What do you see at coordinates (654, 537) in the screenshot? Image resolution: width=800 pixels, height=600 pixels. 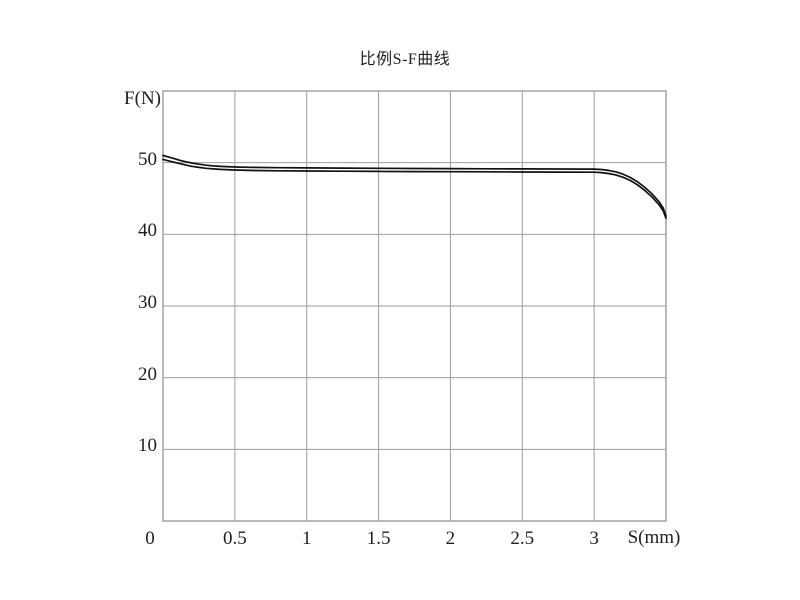 I see `x-axis-label: S(mm)` at bounding box center [654, 537].